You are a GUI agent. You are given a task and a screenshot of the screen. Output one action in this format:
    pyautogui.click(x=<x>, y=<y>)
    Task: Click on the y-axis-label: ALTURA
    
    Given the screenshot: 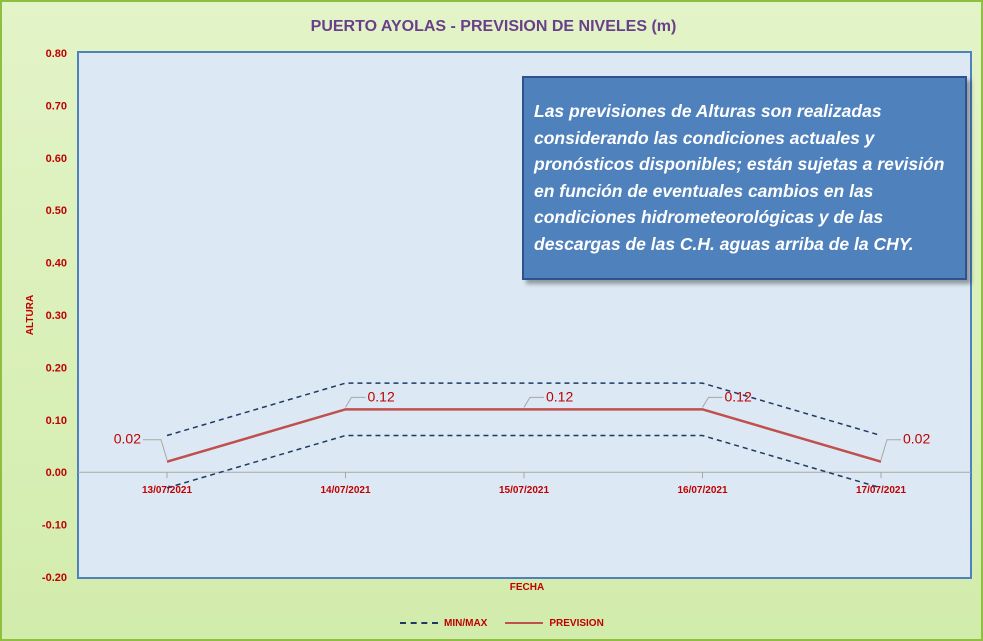 What is the action you would take?
    pyautogui.click(x=30, y=315)
    